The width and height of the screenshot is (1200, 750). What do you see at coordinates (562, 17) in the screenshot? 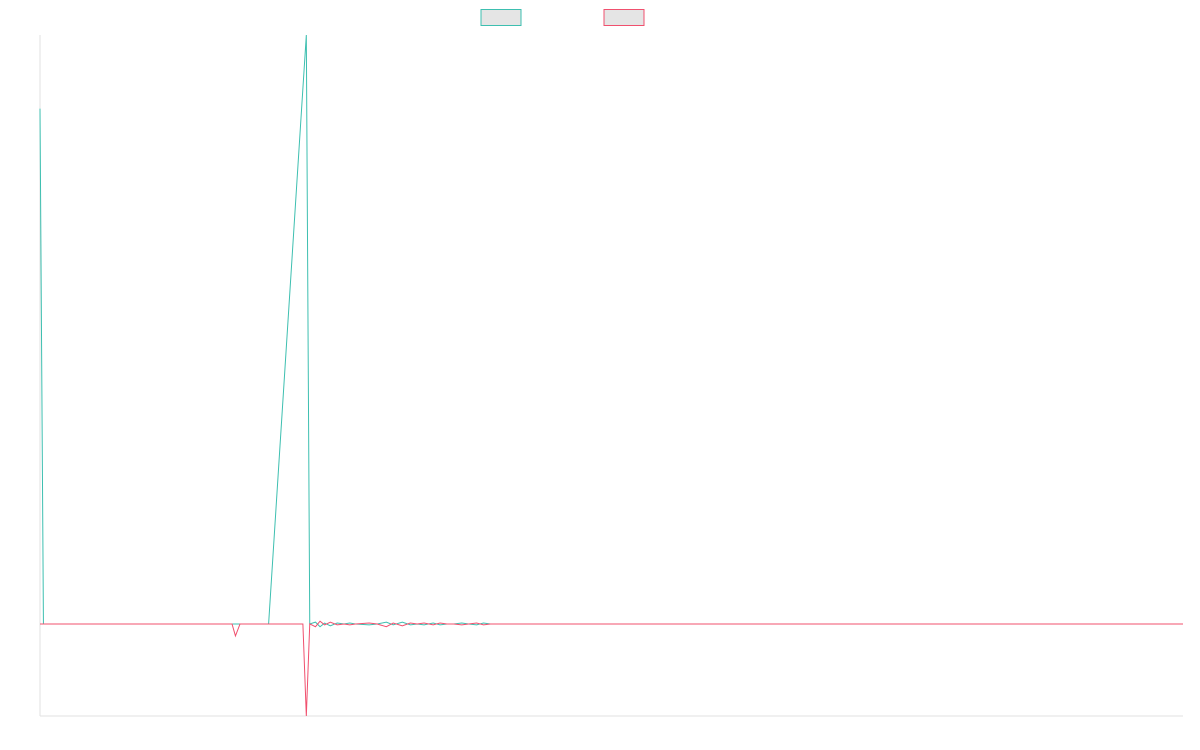
I see `legend` at bounding box center [562, 17].